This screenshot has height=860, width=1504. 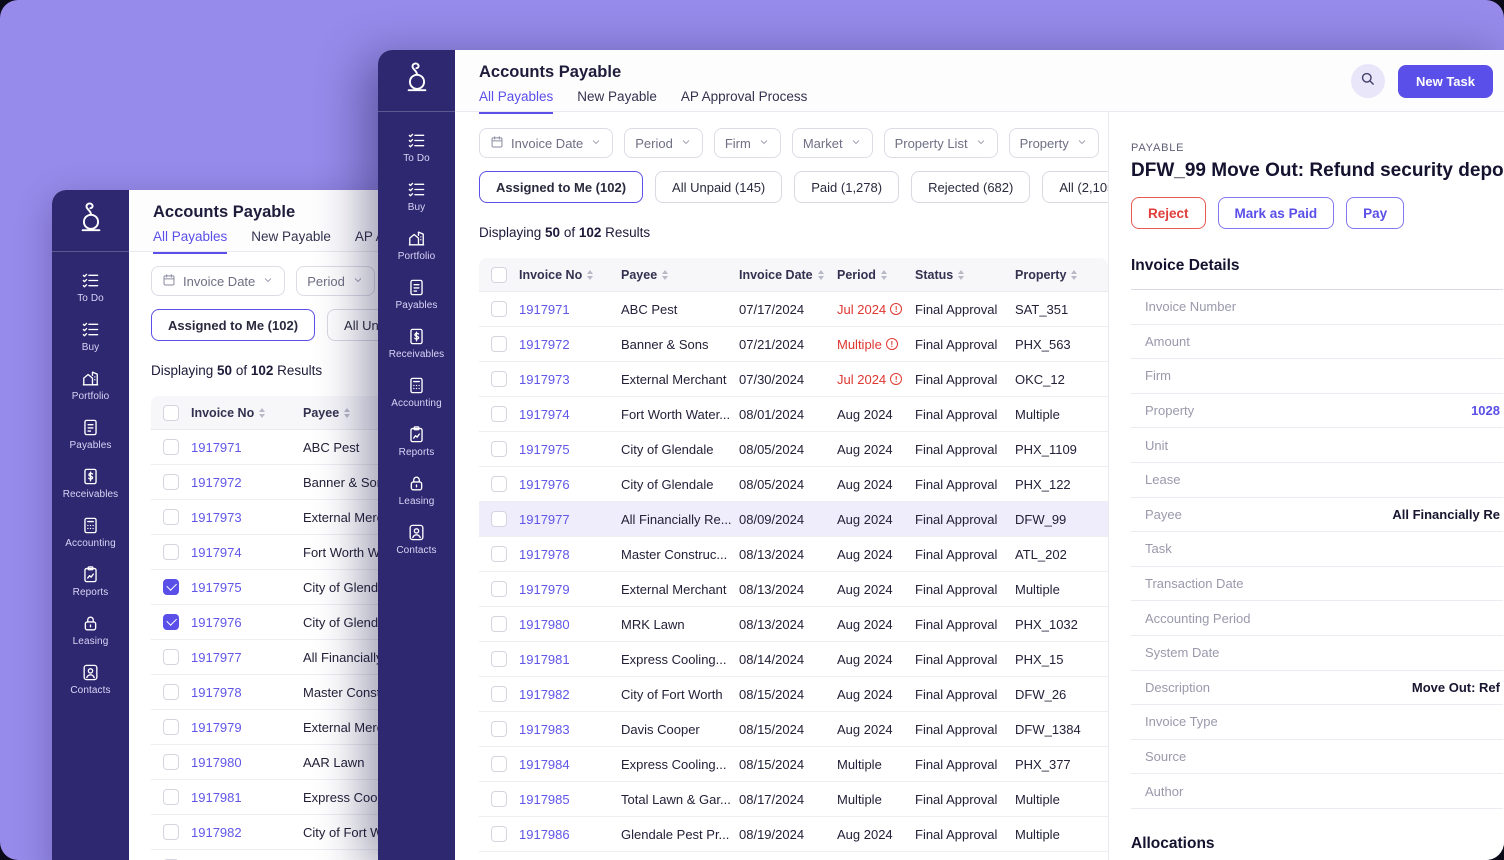 I want to click on search-button, so click(x=1367, y=81).